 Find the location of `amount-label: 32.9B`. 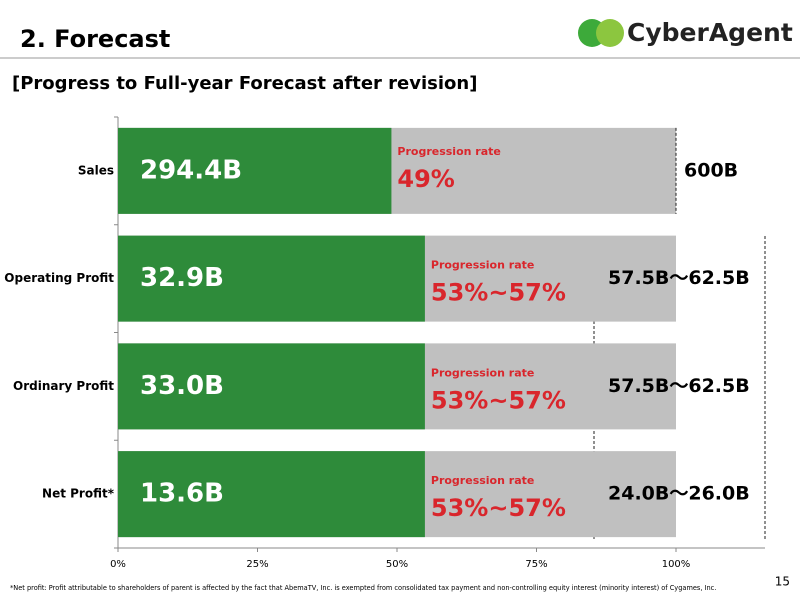

amount-label: 32.9B is located at coordinates (182, 278).